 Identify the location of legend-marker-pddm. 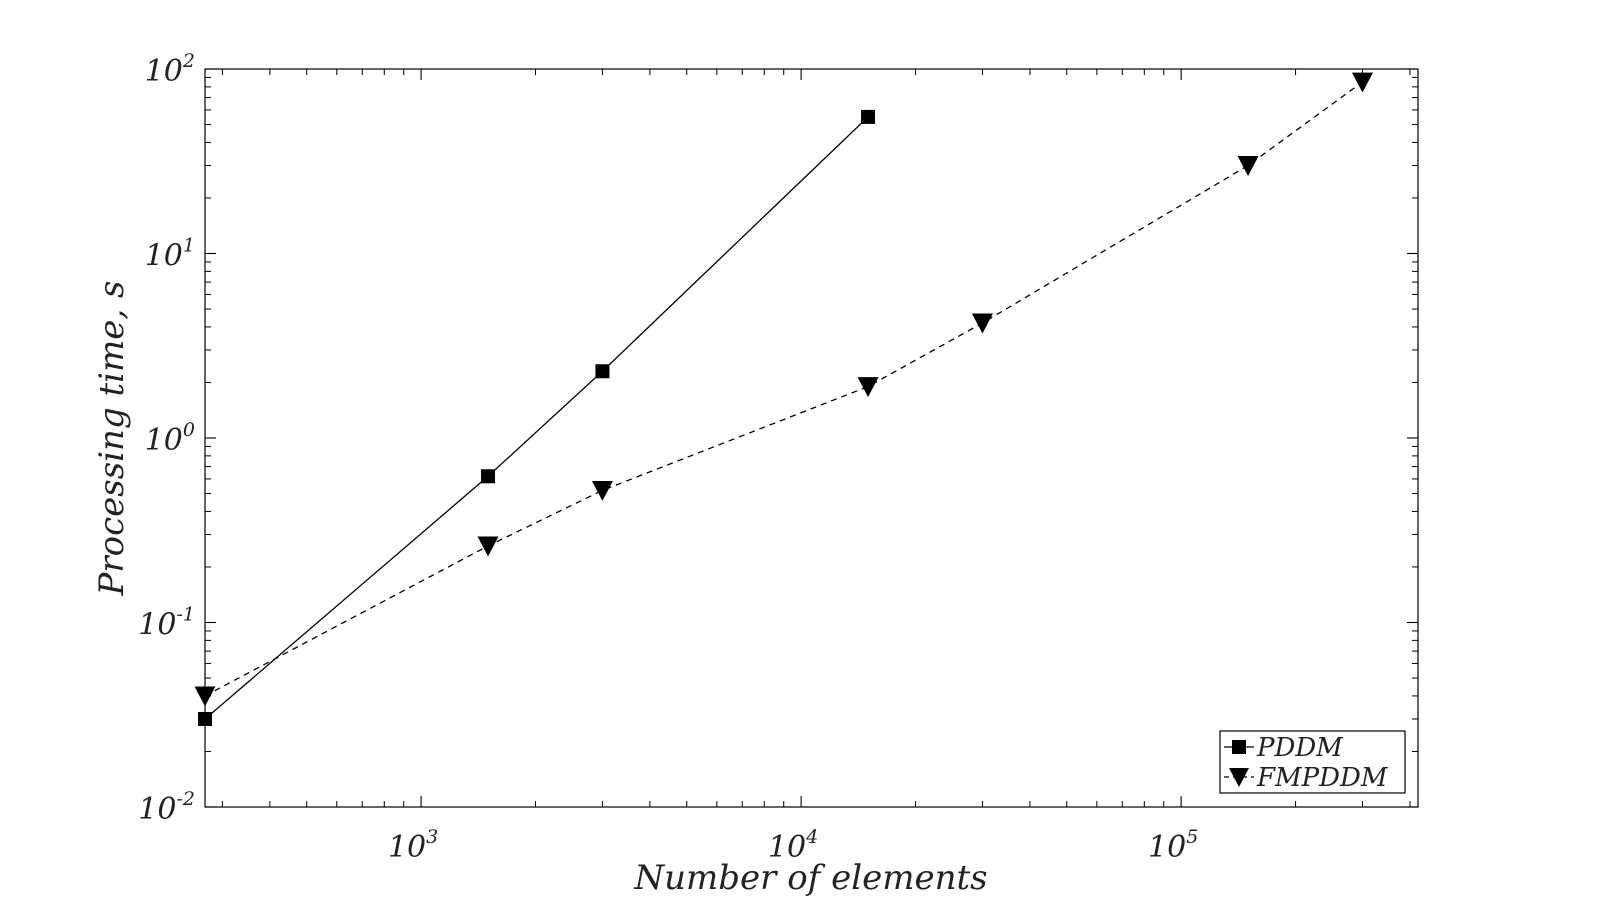
(1239, 747).